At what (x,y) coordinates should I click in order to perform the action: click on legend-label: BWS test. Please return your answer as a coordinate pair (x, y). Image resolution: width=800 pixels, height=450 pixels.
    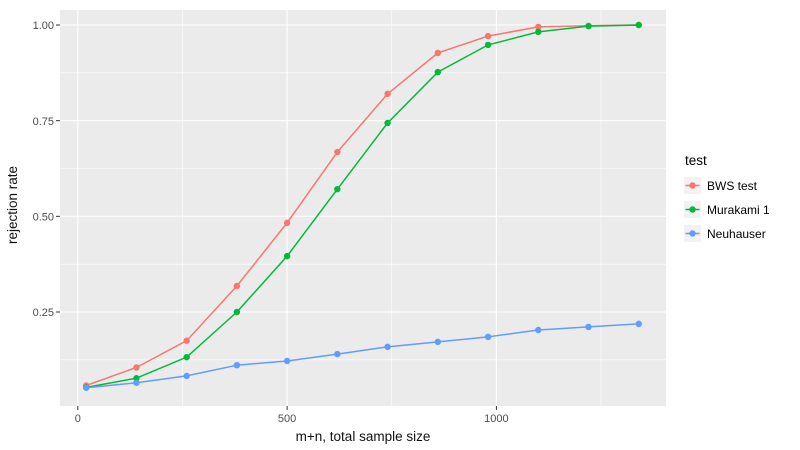
    Looking at the image, I should click on (732, 185).